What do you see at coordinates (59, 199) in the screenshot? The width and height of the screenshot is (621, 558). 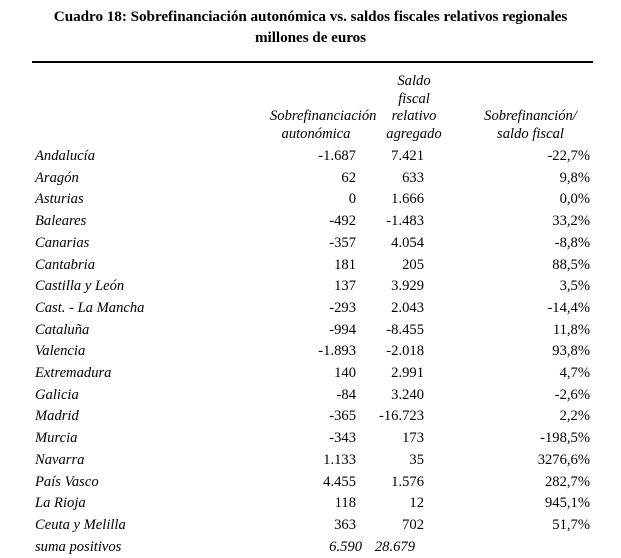 I see `row-label-region: Asturias` at bounding box center [59, 199].